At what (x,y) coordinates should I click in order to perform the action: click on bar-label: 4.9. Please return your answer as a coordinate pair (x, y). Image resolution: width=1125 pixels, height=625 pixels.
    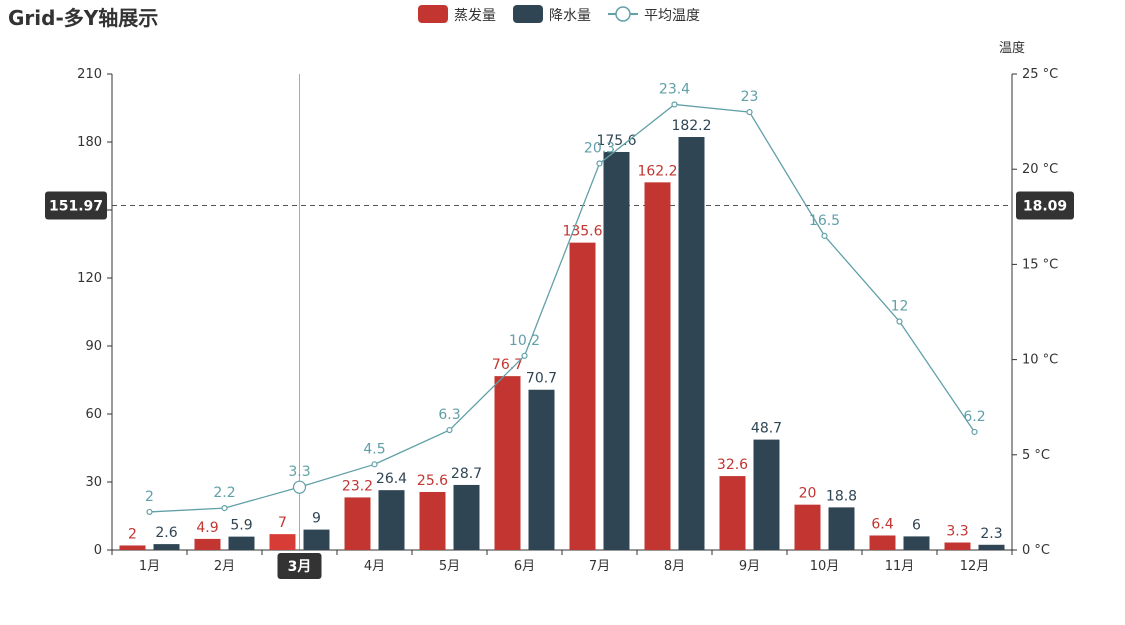
    Looking at the image, I should click on (207, 528).